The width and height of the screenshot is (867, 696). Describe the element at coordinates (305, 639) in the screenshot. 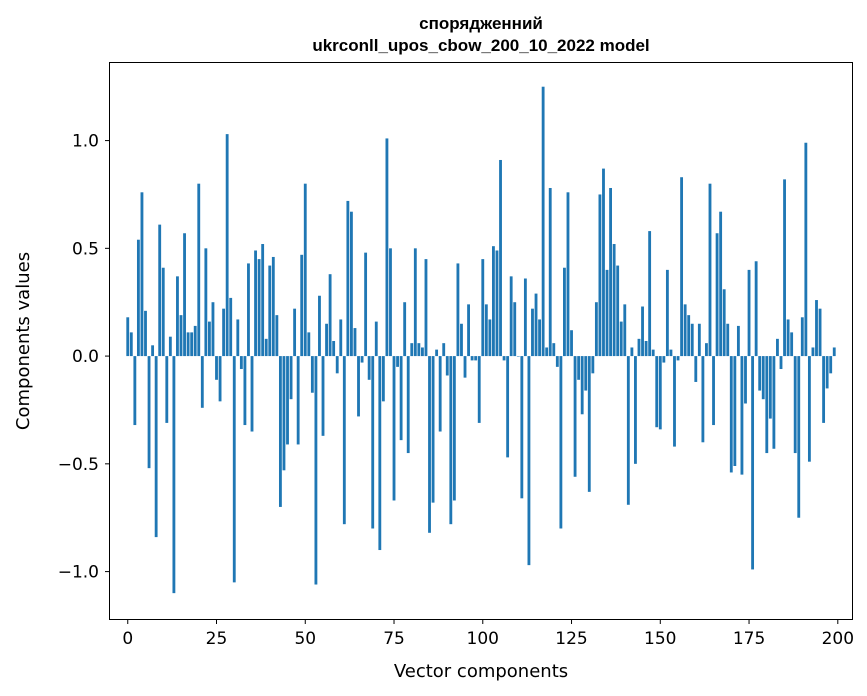

I see `x-tick-label: 50` at that location.